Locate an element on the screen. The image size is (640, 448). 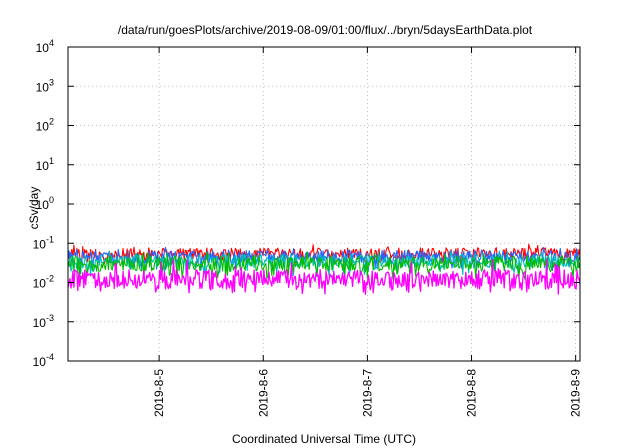
y-tick-exponent: 1 is located at coordinates (51, 161).